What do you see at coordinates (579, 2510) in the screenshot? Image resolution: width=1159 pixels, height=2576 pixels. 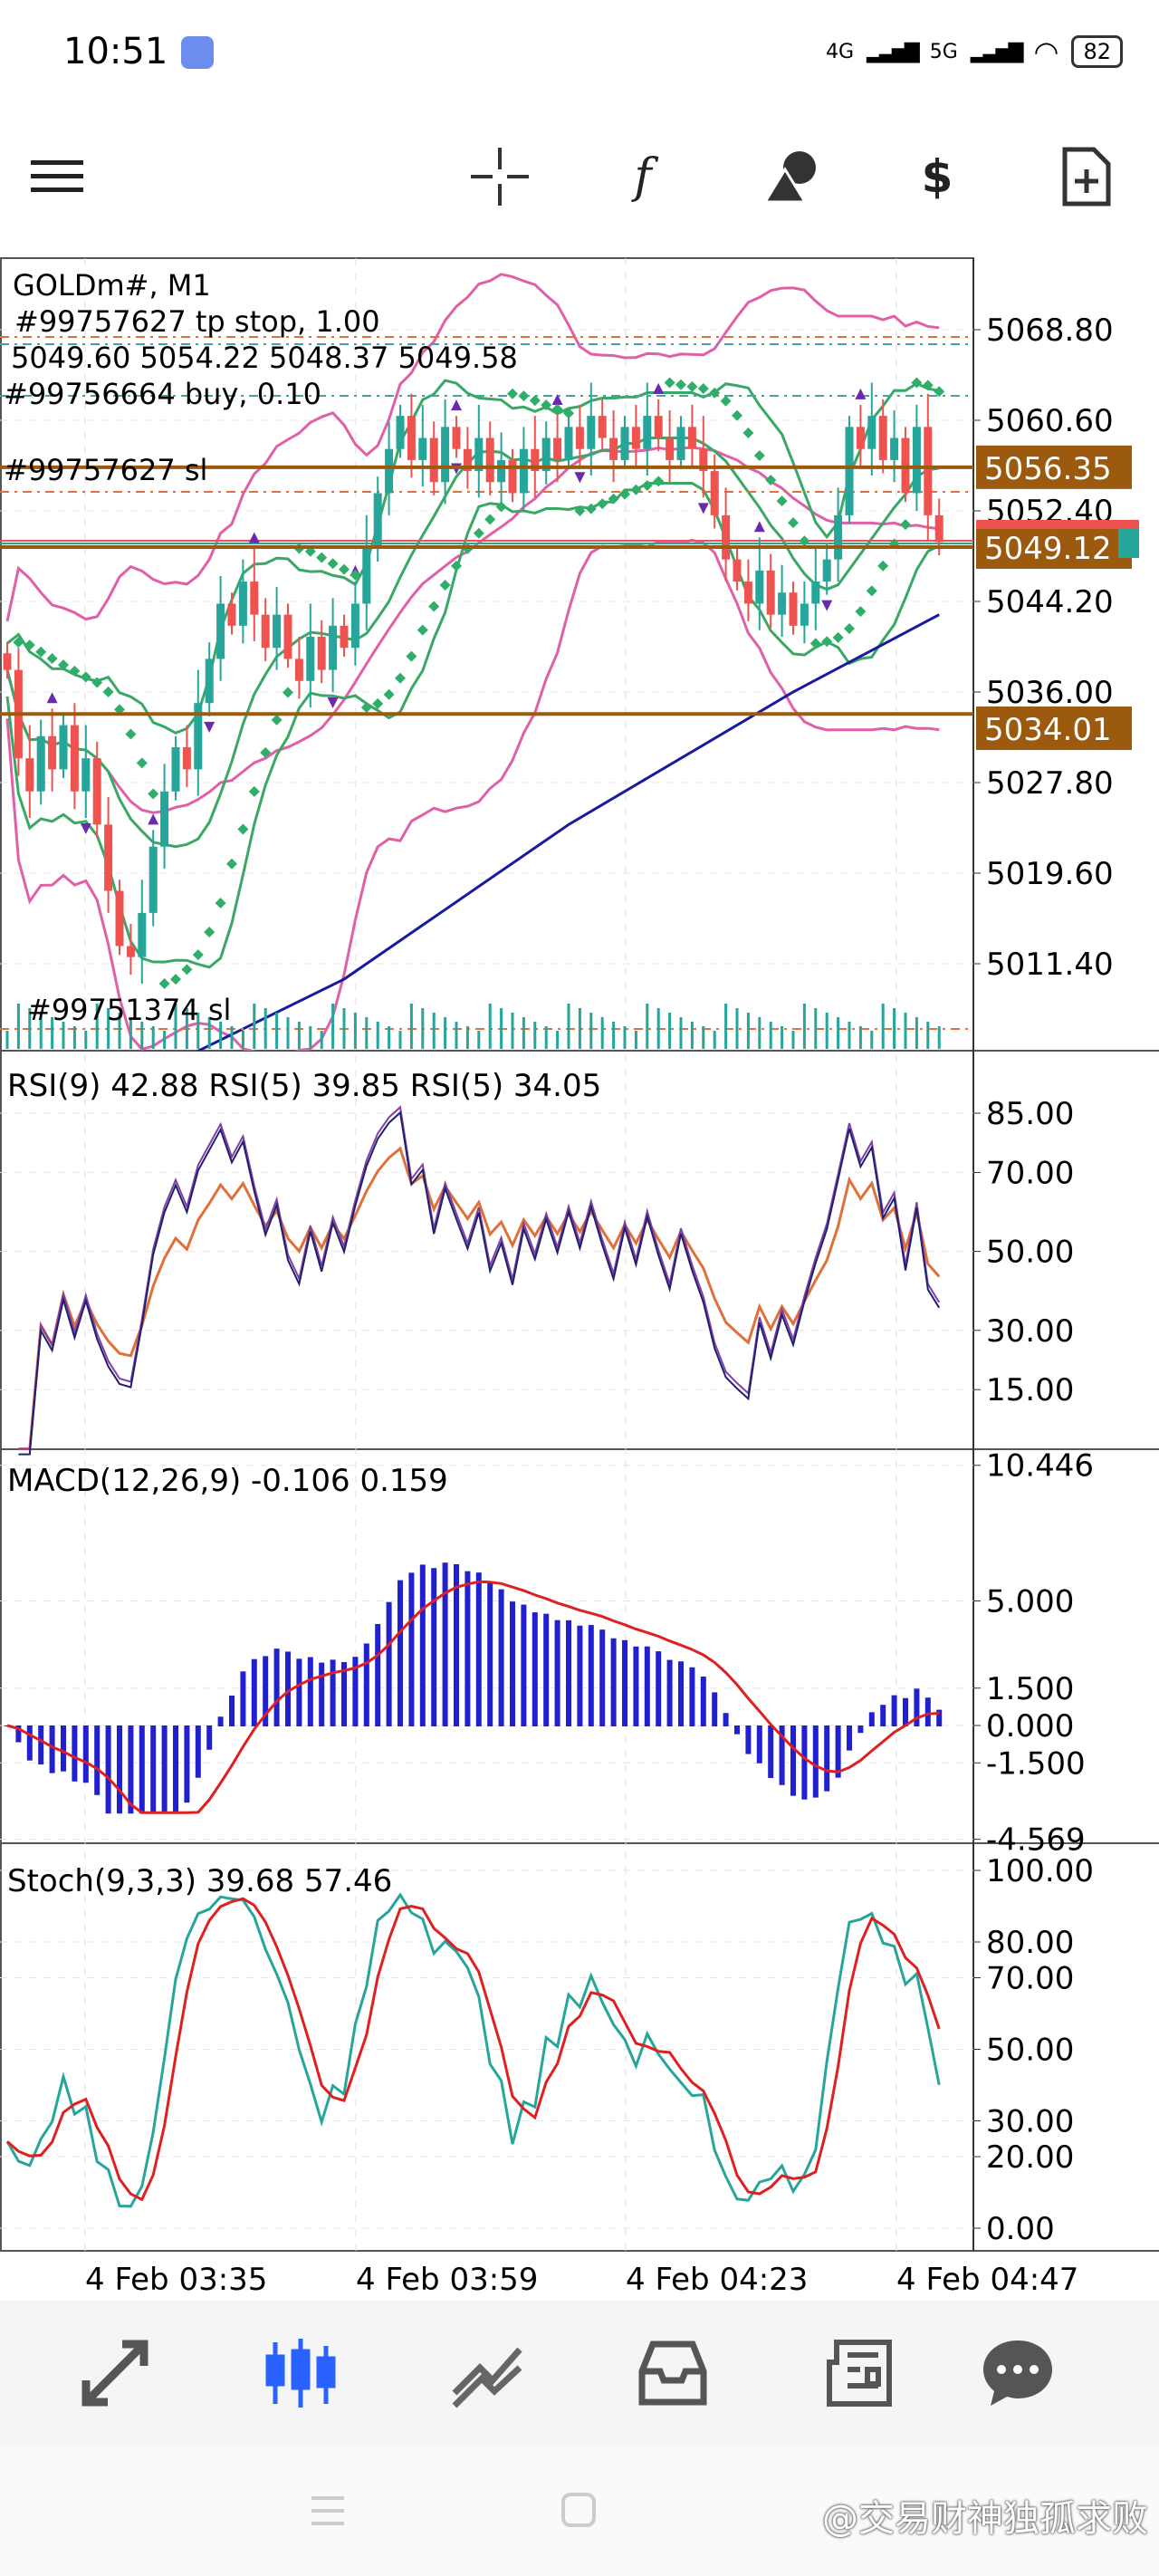 I see `home-icon` at bounding box center [579, 2510].